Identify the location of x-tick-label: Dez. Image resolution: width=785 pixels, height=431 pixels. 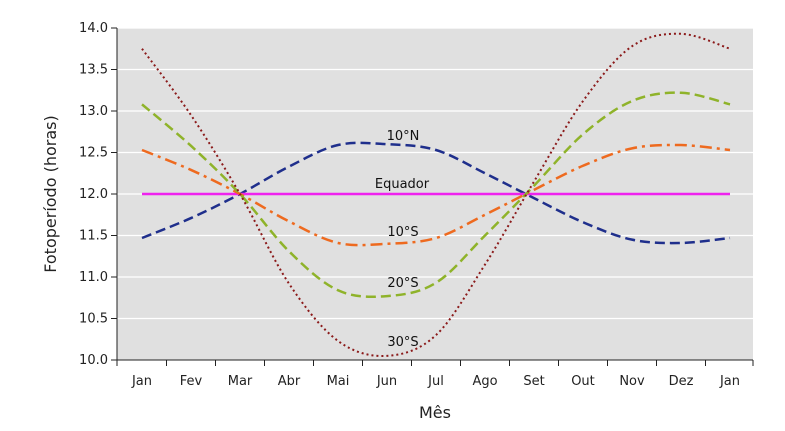
(681, 381).